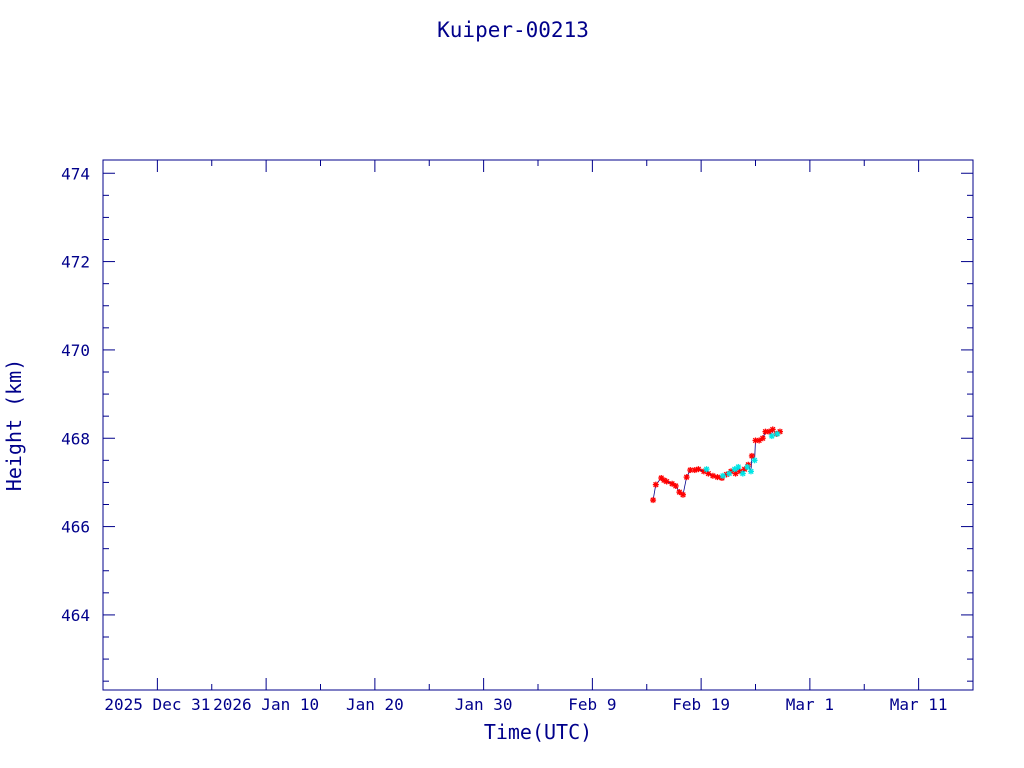 The height and width of the screenshot is (768, 1024). Describe the element at coordinates (75, 173) in the screenshot. I see `y-tick-label: 474` at that location.